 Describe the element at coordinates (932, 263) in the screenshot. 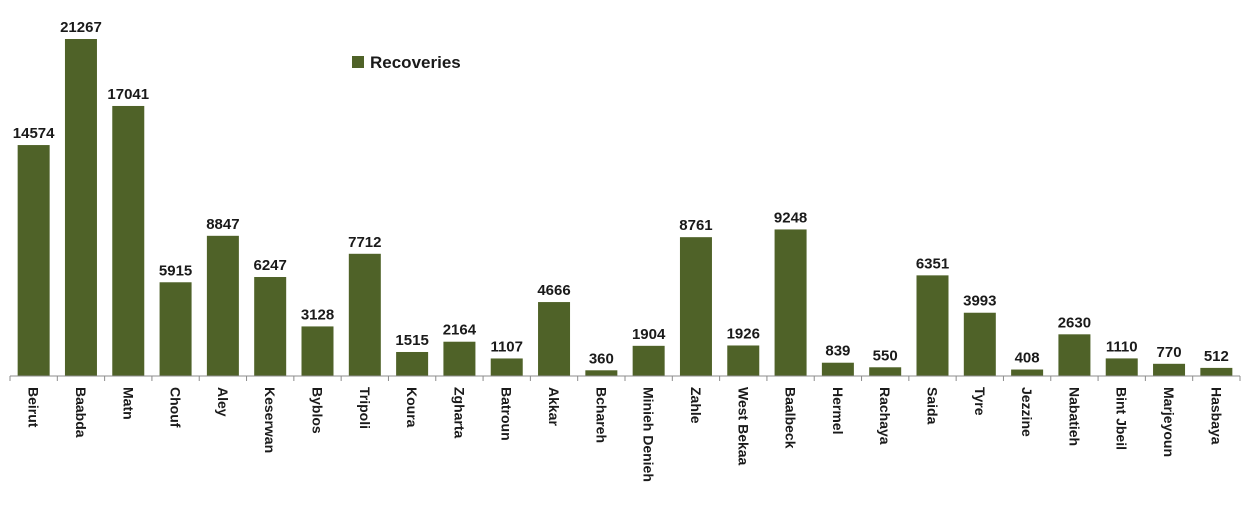

I see `value-label-saida: 6351` at that location.